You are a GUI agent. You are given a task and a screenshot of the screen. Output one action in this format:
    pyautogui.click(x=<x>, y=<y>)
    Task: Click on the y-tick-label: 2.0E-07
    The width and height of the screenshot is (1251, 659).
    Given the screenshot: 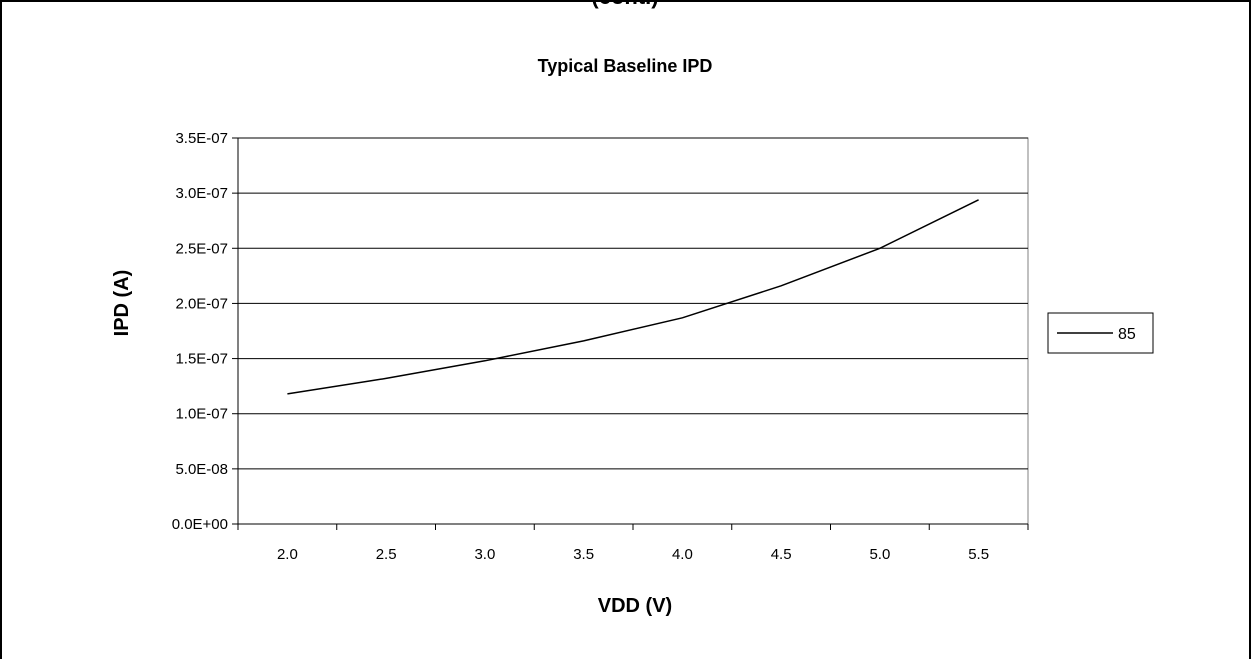 What is the action you would take?
    pyautogui.click(x=201, y=303)
    